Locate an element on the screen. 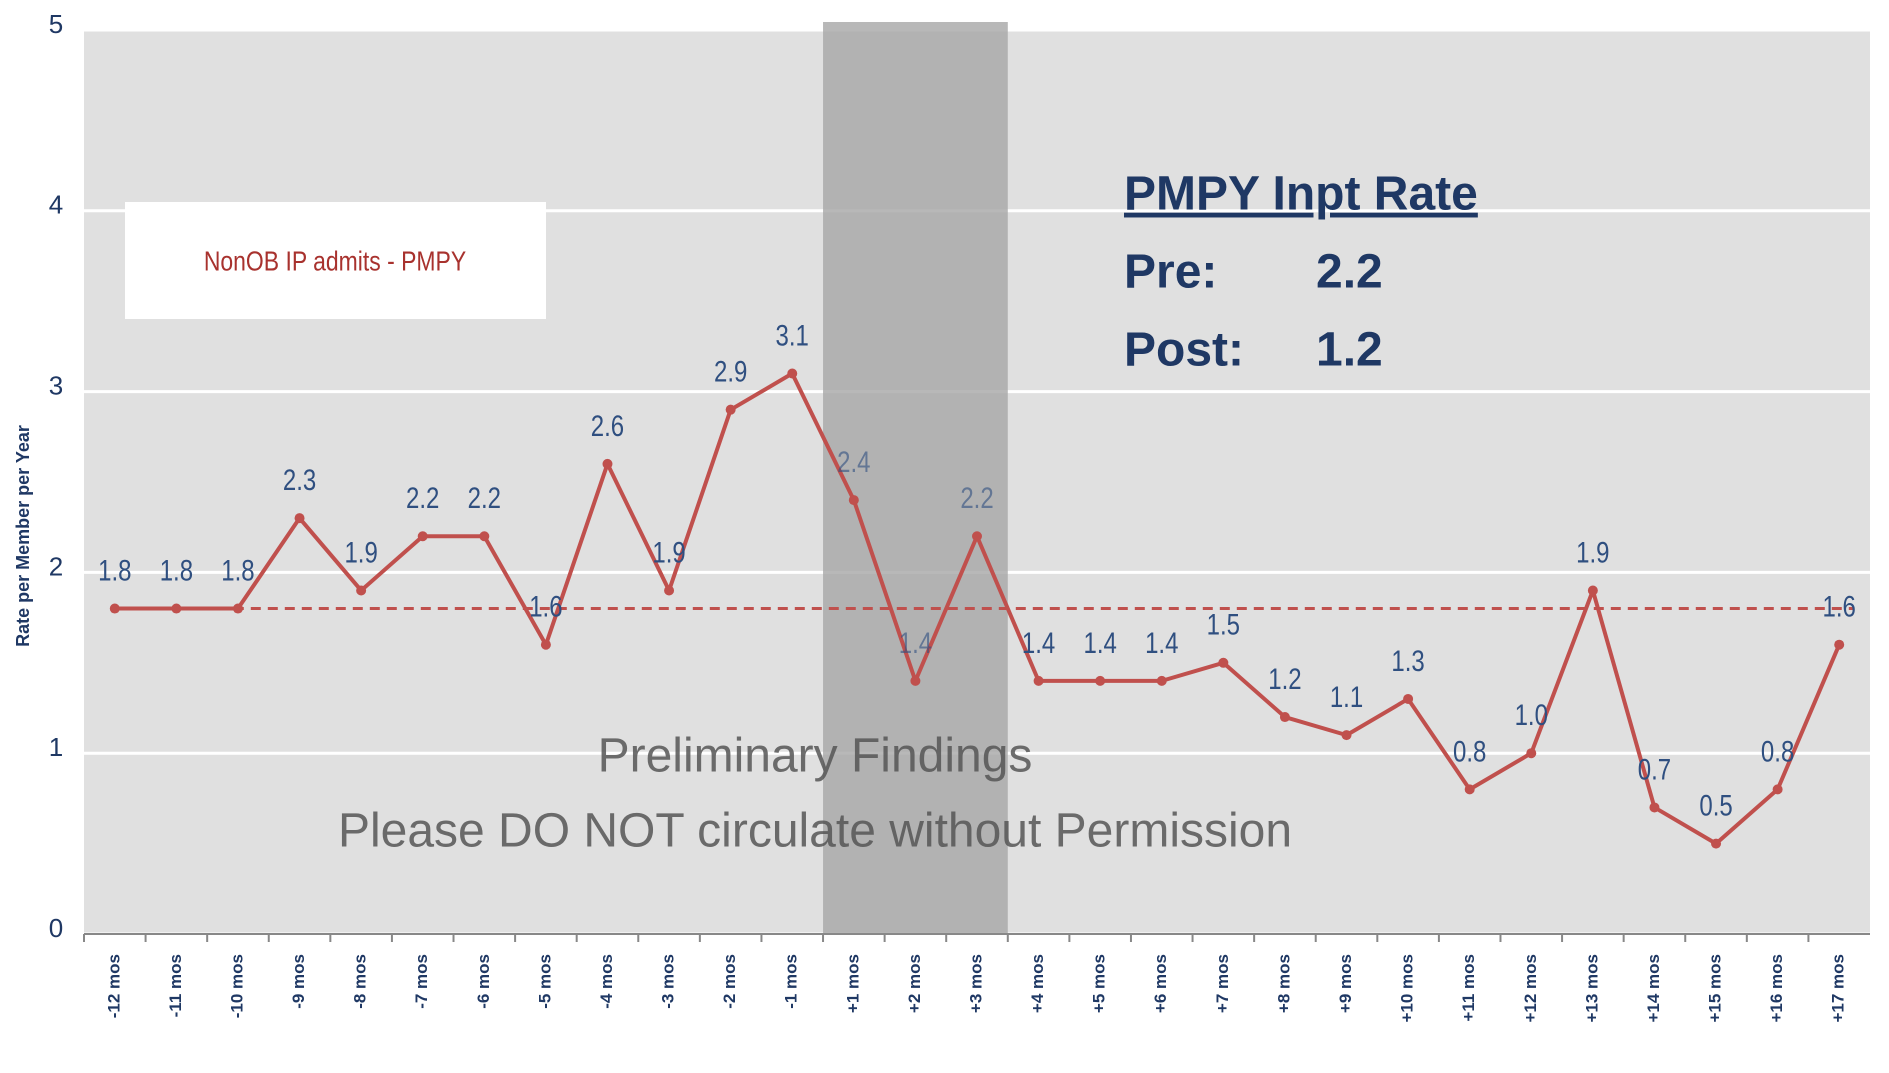 This screenshot has width=1889, height=1073. x-tick-label: +10 mos is located at coordinates (1407, 988).